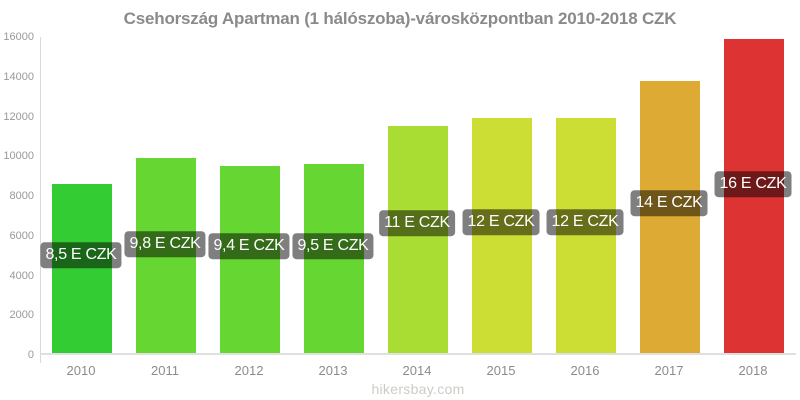 This screenshot has width=800, height=400. What do you see at coordinates (418, 239) in the screenshot?
I see `bar-2014` at bounding box center [418, 239].